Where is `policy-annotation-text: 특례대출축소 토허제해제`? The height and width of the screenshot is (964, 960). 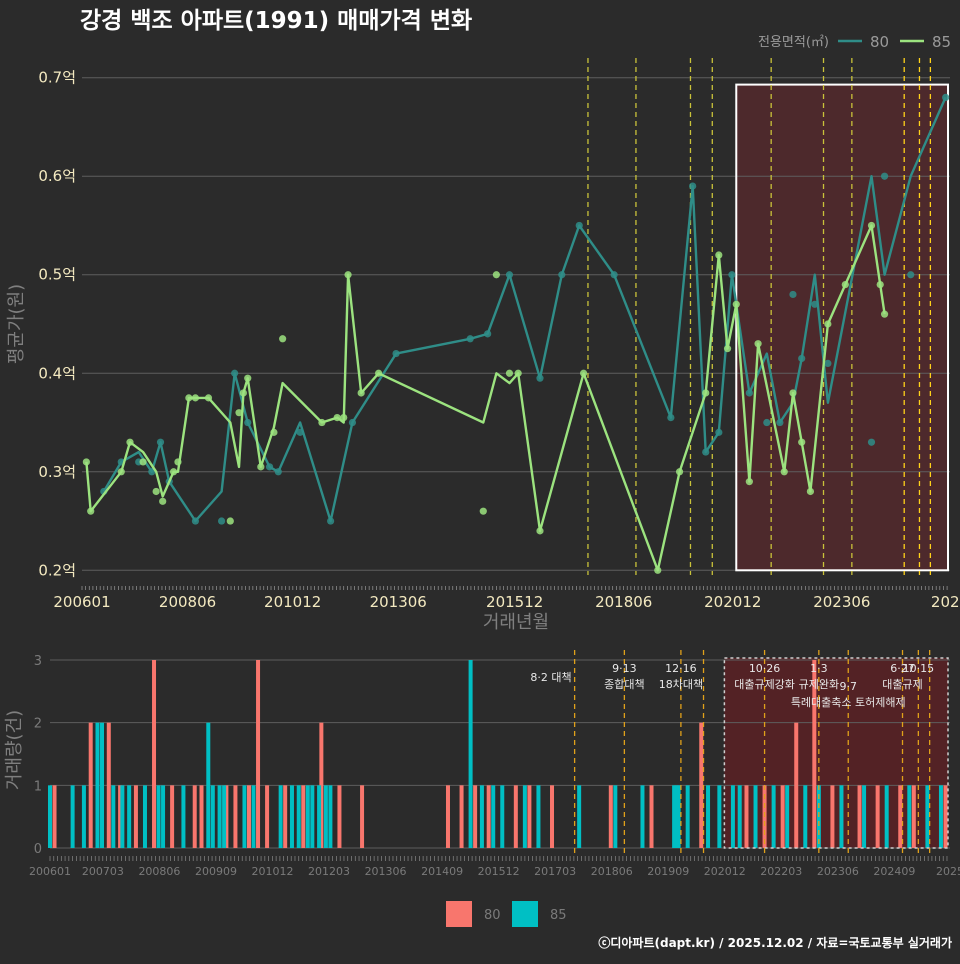 policy-annotation-text: 특례대출축소 토허제해제 is located at coordinates (848, 702).